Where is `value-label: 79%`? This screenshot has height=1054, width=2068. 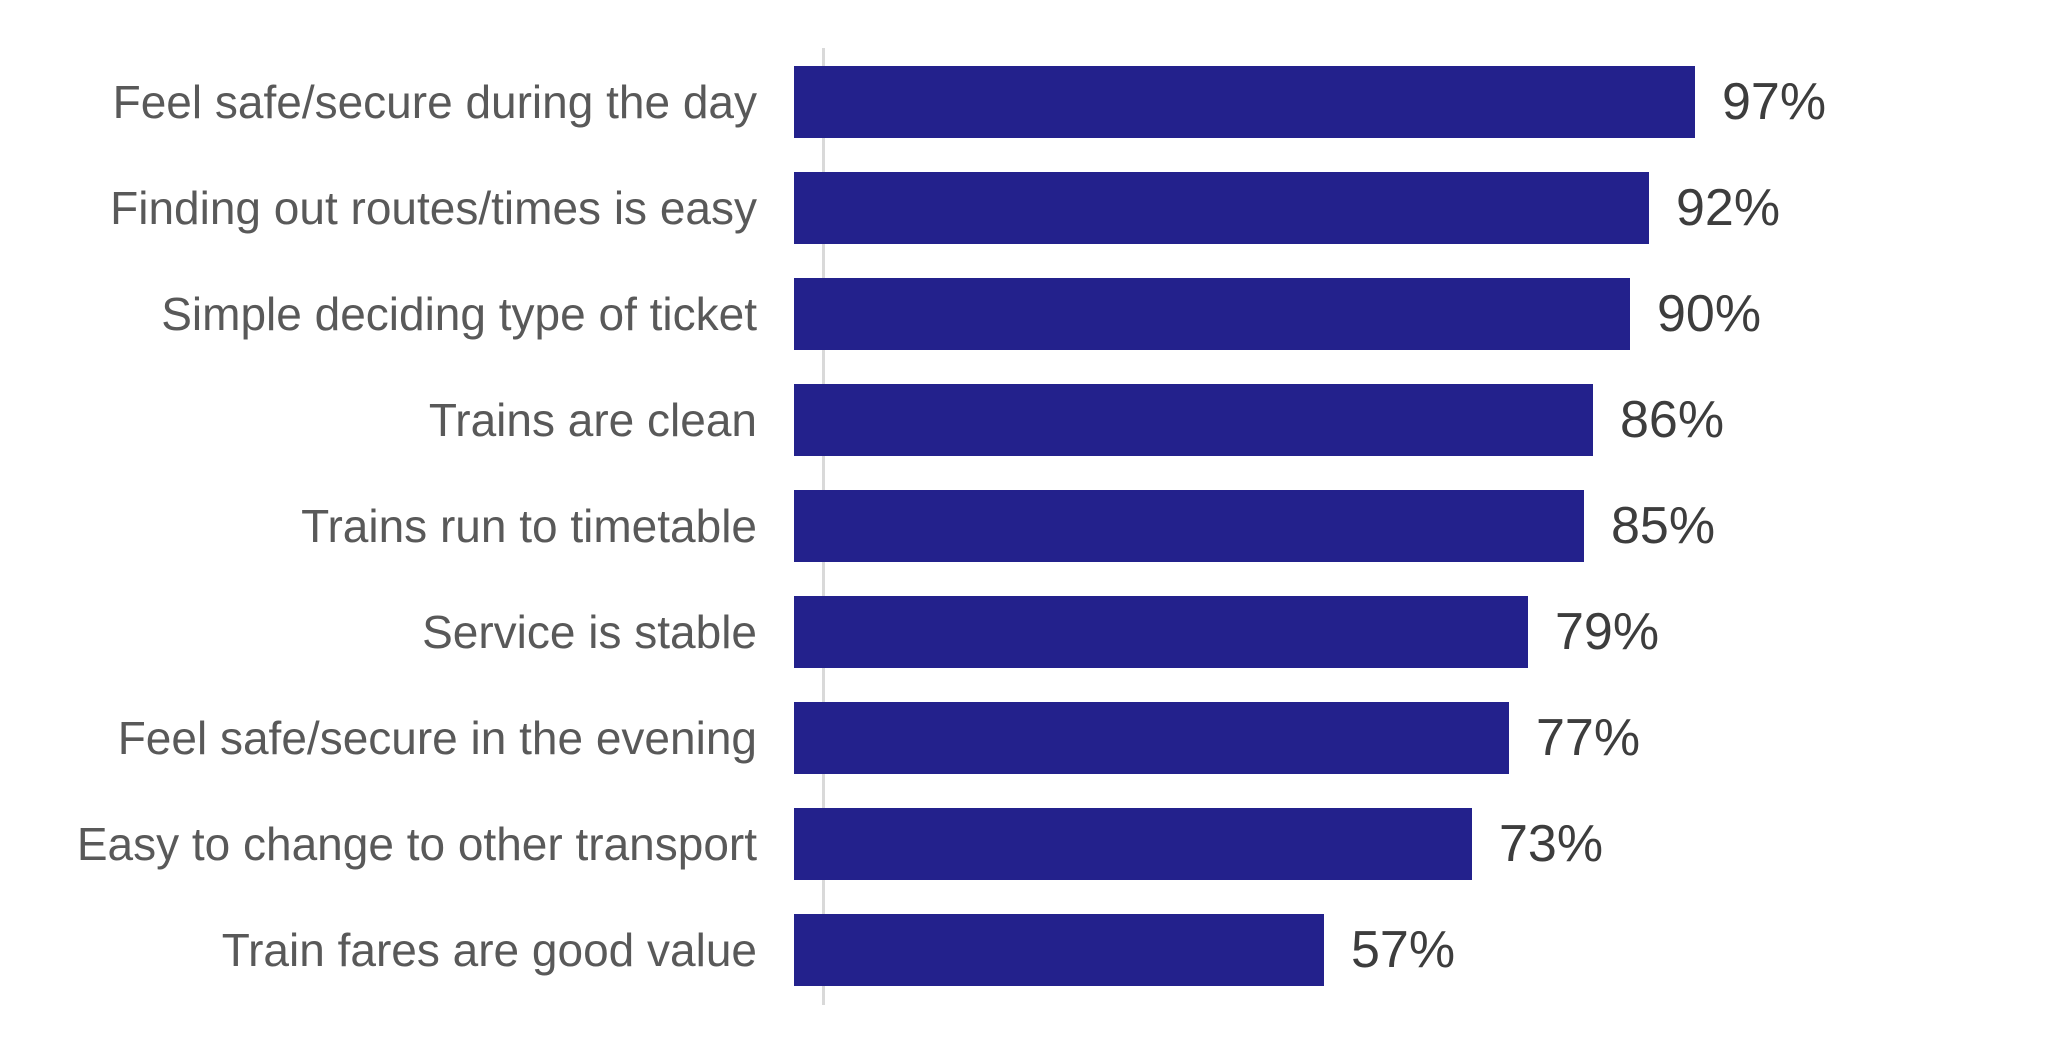 value-label: 79% is located at coordinates (1607, 632).